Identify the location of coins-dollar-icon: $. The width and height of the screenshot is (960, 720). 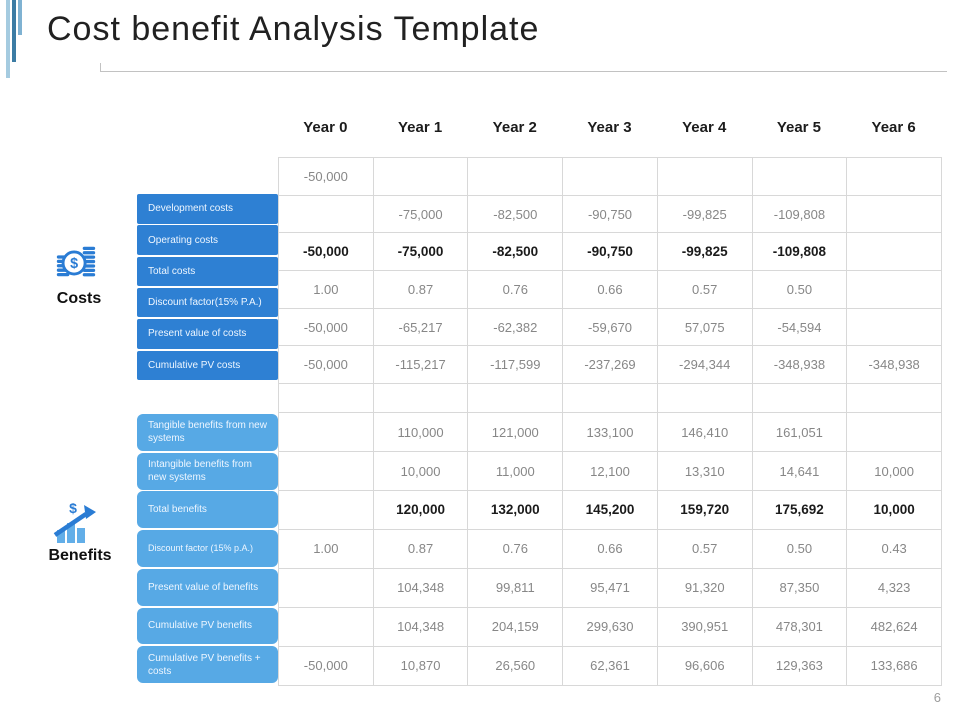
(76, 265).